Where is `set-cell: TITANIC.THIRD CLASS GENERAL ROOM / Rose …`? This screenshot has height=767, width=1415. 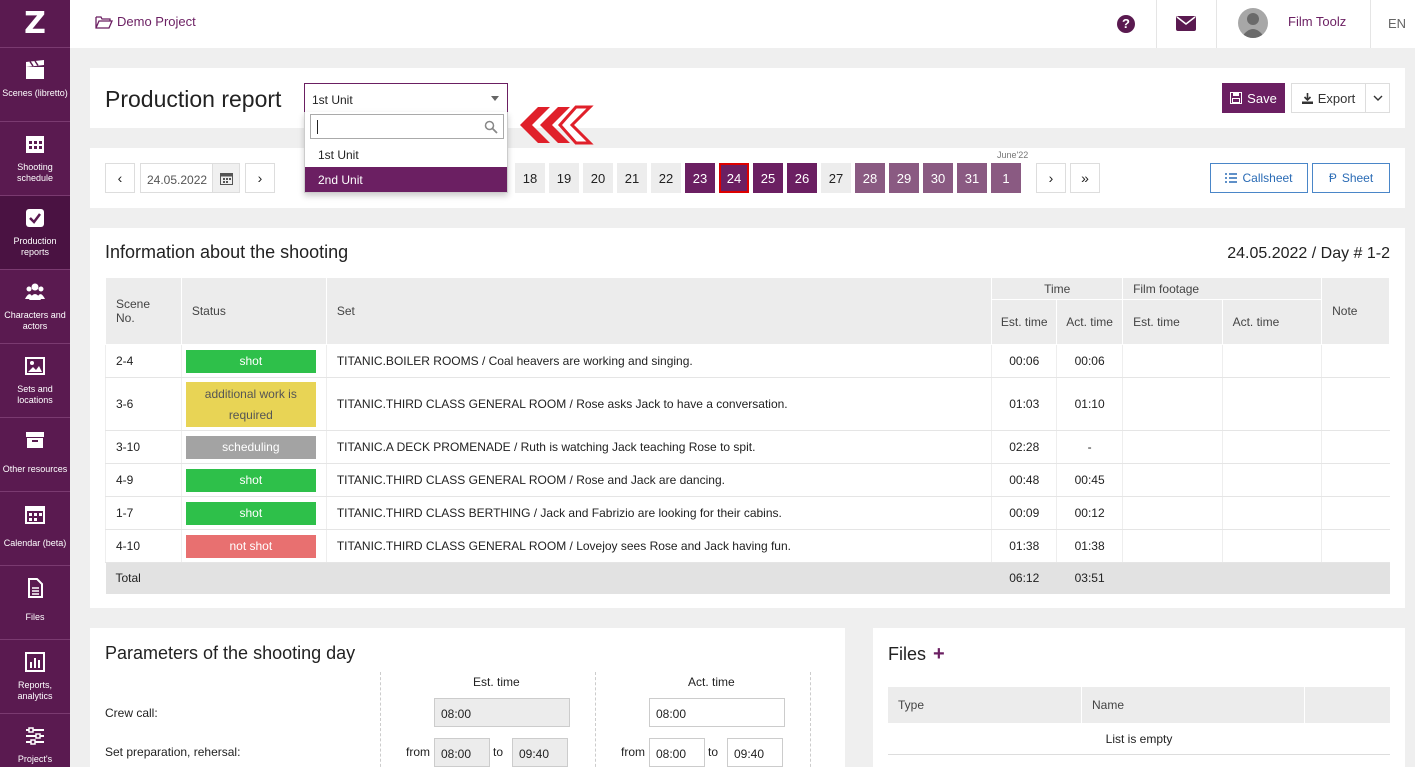 set-cell: TITANIC.THIRD CLASS GENERAL ROOM / Rose … is located at coordinates (658, 404).